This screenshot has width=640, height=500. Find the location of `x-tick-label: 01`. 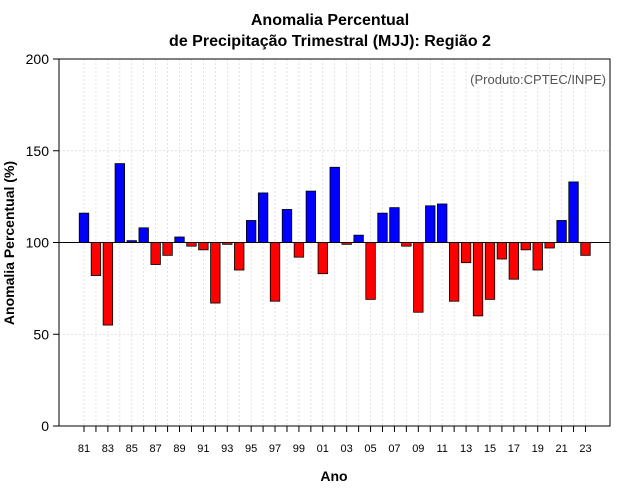

x-tick-label: 01 is located at coordinates (323, 449).